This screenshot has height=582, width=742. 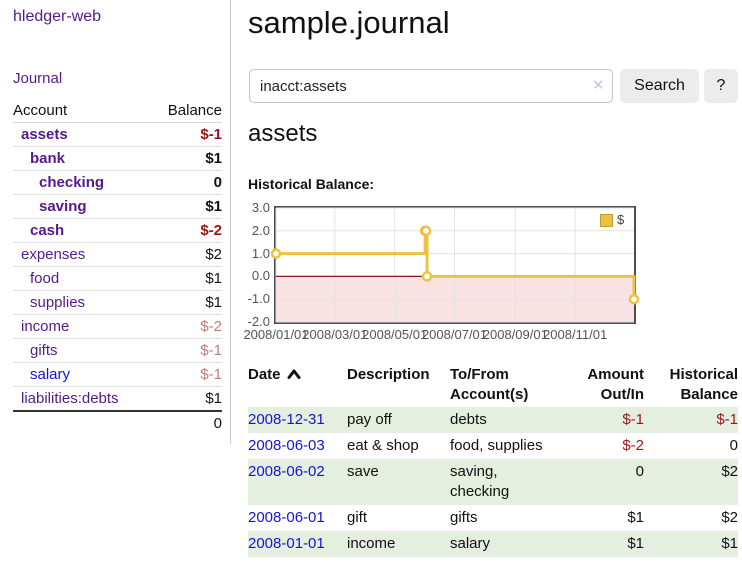 What do you see at coordinates (48, 158) in the screenshot?
I see `account-link: bank` at bounding box center [48, 158].